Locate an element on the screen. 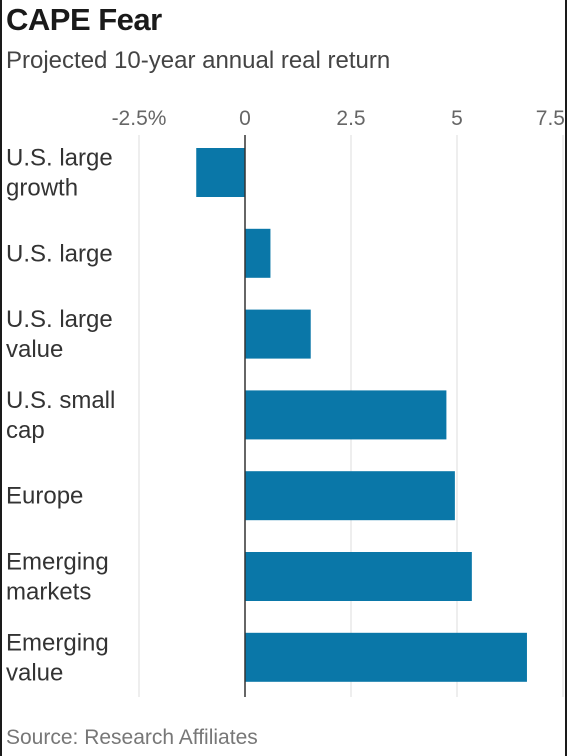  category-label-2-0: U.S. large is located at coordinates (59, 319).